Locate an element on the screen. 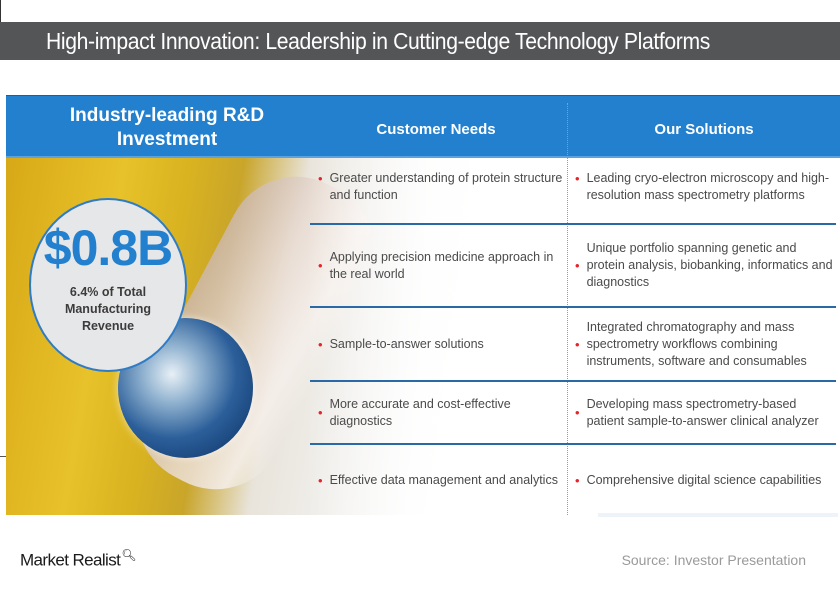  rd-investment-subtitle: 6.4% of Total Manufacturing Revenue is located at coordinates (108, 309).